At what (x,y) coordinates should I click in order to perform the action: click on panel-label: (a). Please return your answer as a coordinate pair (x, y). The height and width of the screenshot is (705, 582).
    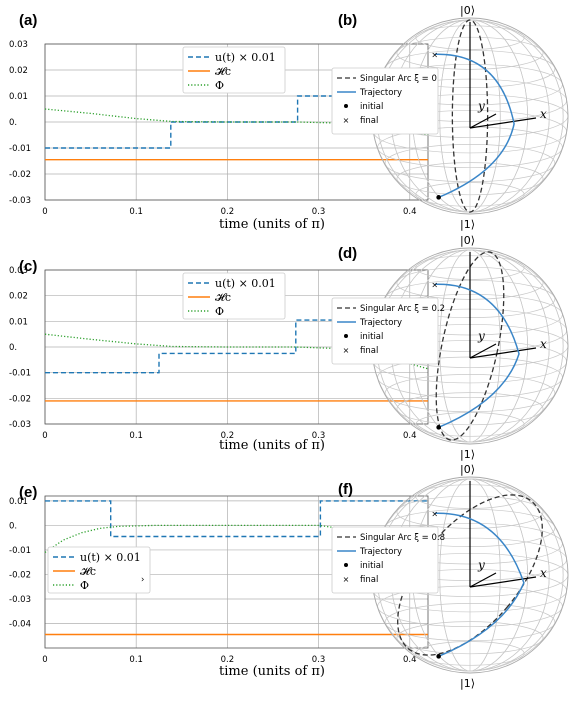
    Looking at the image, I should click on (28, 20).